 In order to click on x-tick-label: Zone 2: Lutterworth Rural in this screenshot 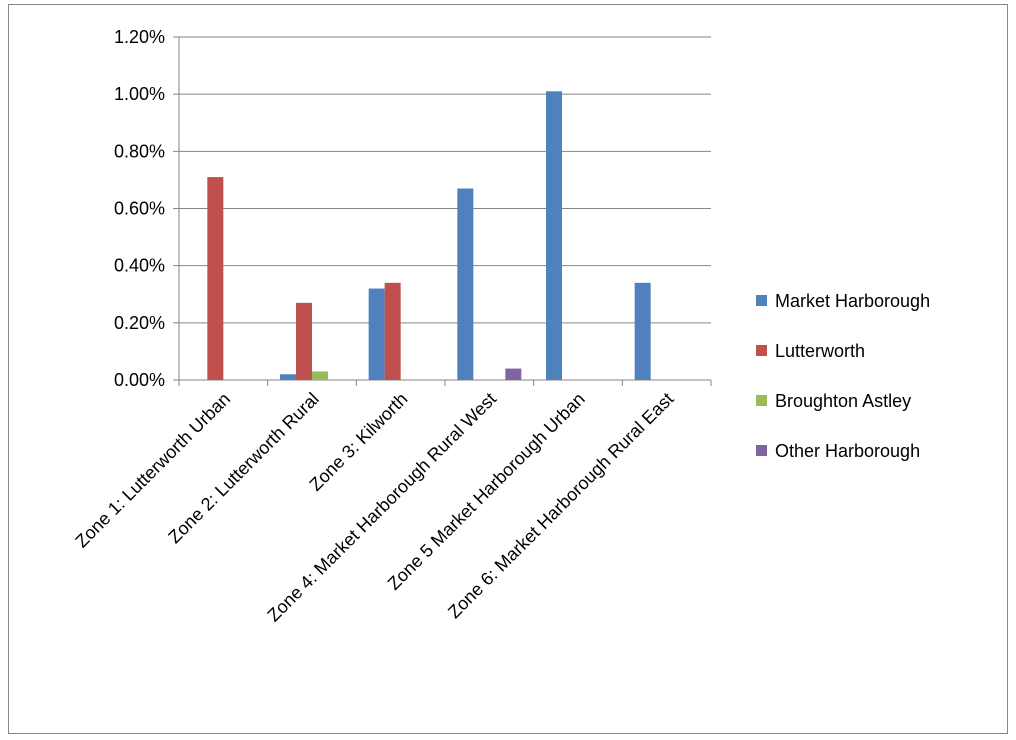, I will do `click(243, 468)`.